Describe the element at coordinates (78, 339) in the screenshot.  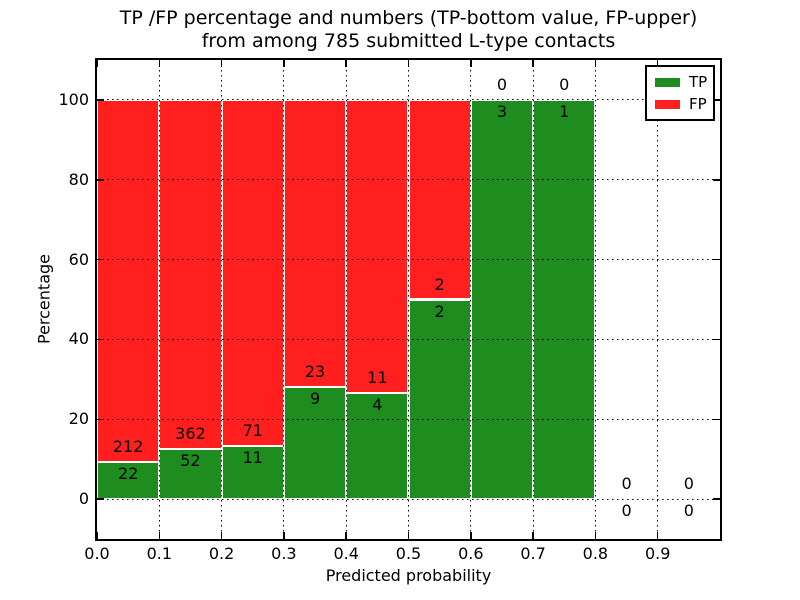
I see `y-tick-label: 40` at that location.